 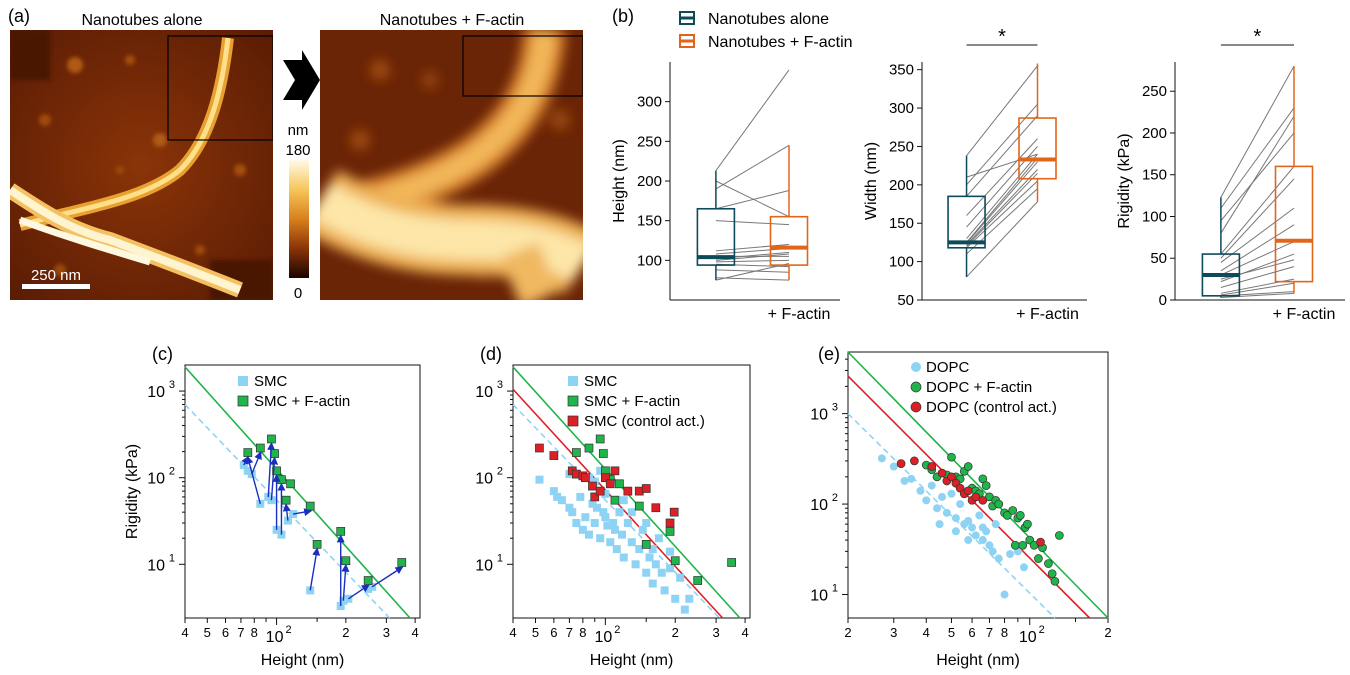 I want to click on colorbar-unit: nm, so click(x=298, y=130).